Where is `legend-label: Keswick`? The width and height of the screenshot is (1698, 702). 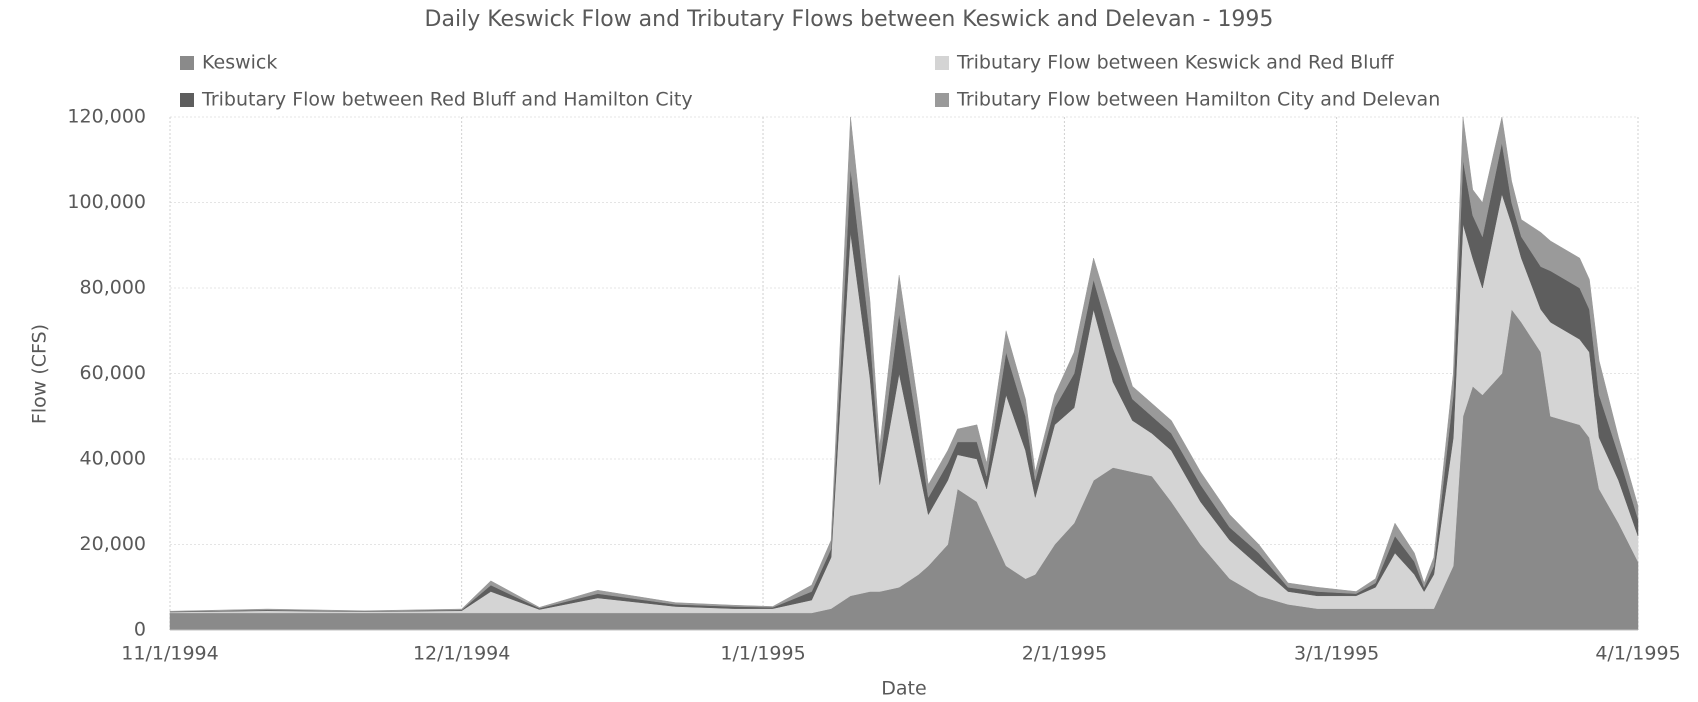 legend-label: Keswick is located at coordinates (239, 63).